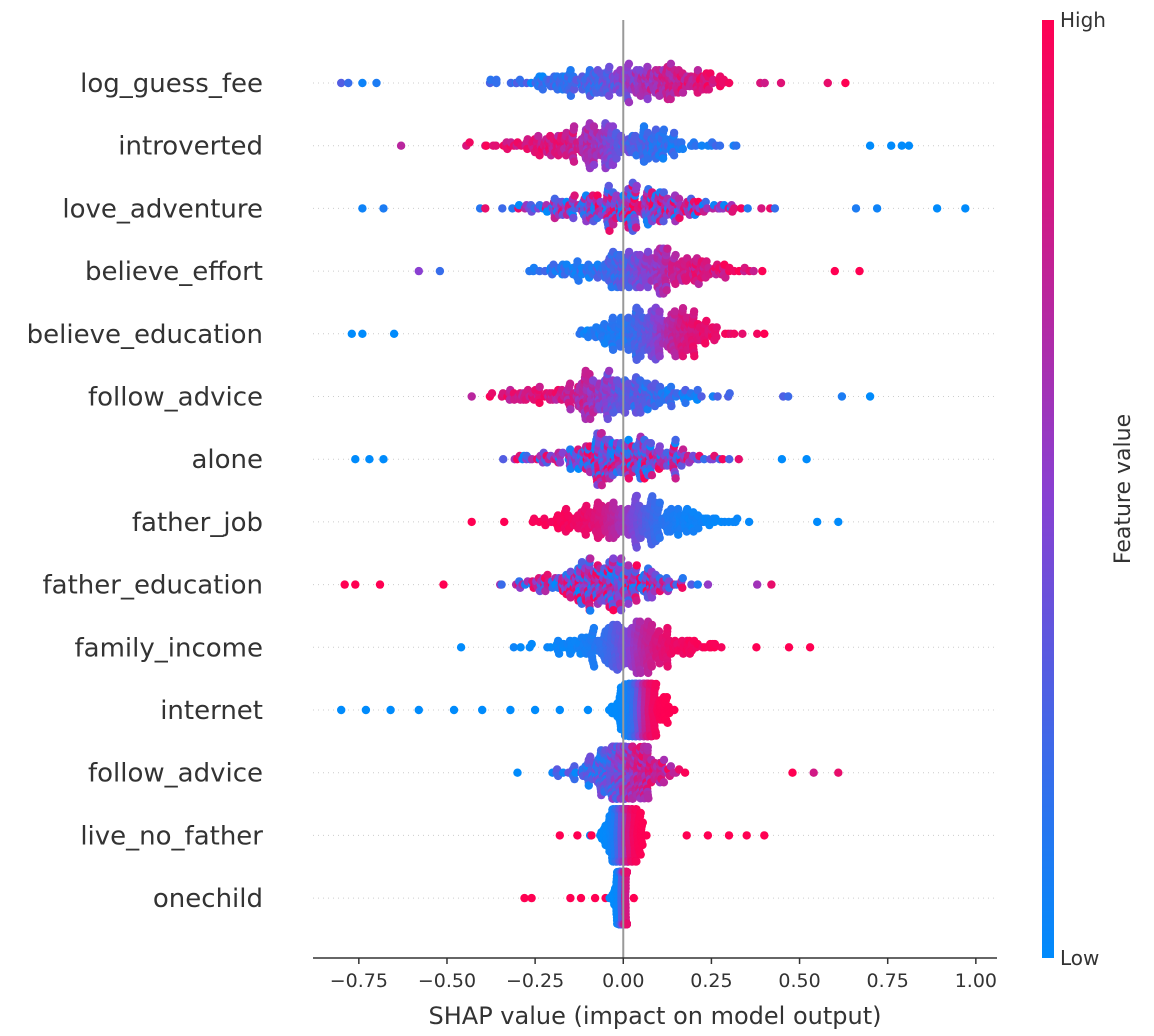 This screenshot has height=1036, width=1154. What do you see at coordinates (171, 836) in the screenshot?
I see `feature-label: live_no_father` at bounding box center [171, 836].